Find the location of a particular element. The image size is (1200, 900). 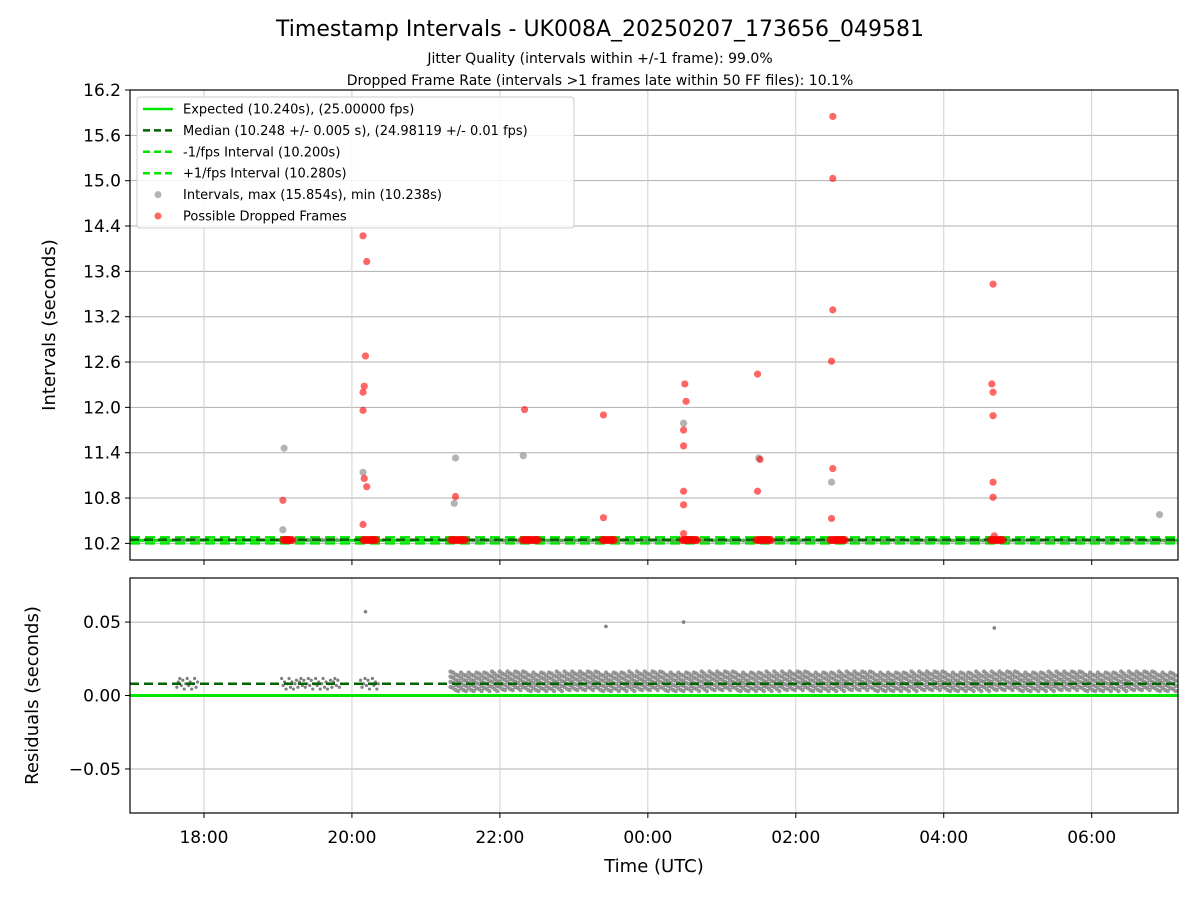

y-tick-label: 16.2 is located at coordinates (102, 91).